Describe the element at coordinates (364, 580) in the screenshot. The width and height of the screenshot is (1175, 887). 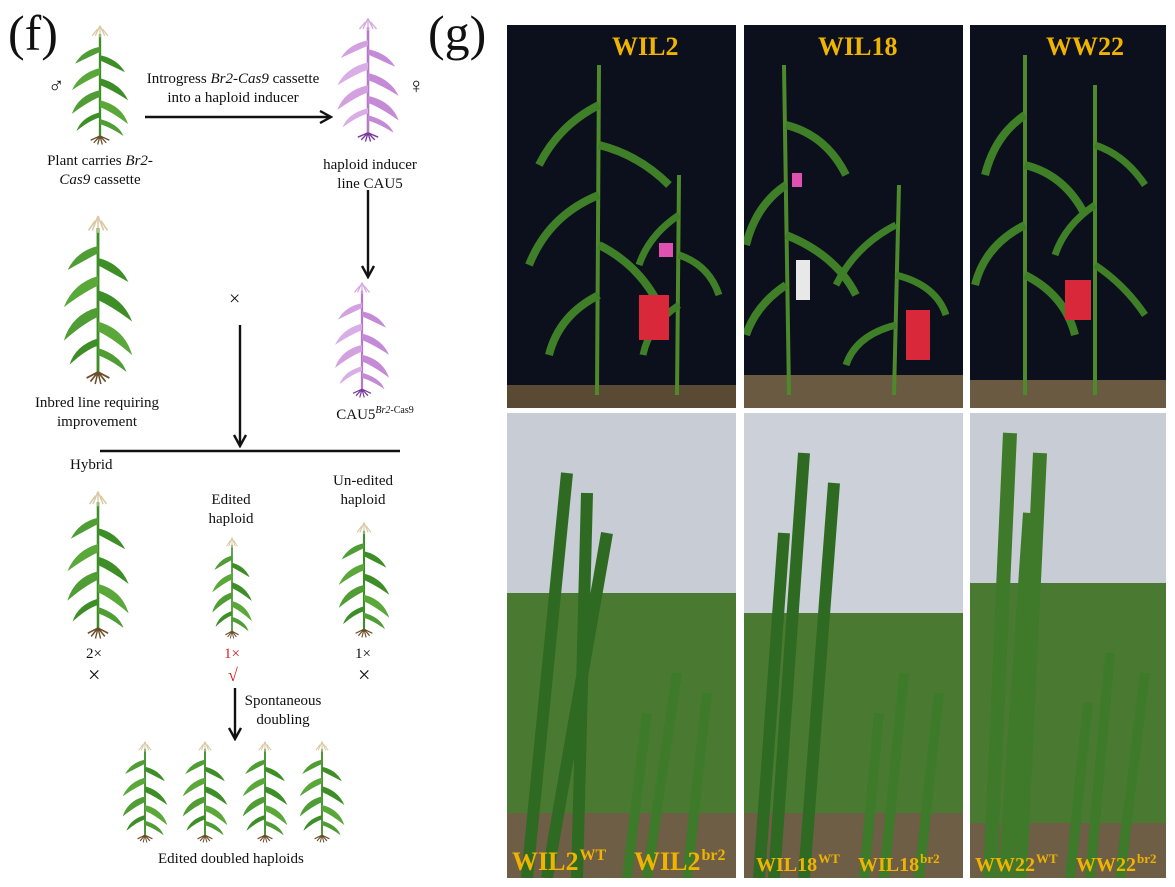
I see `unedited-haploid-plant-icon` at that location.